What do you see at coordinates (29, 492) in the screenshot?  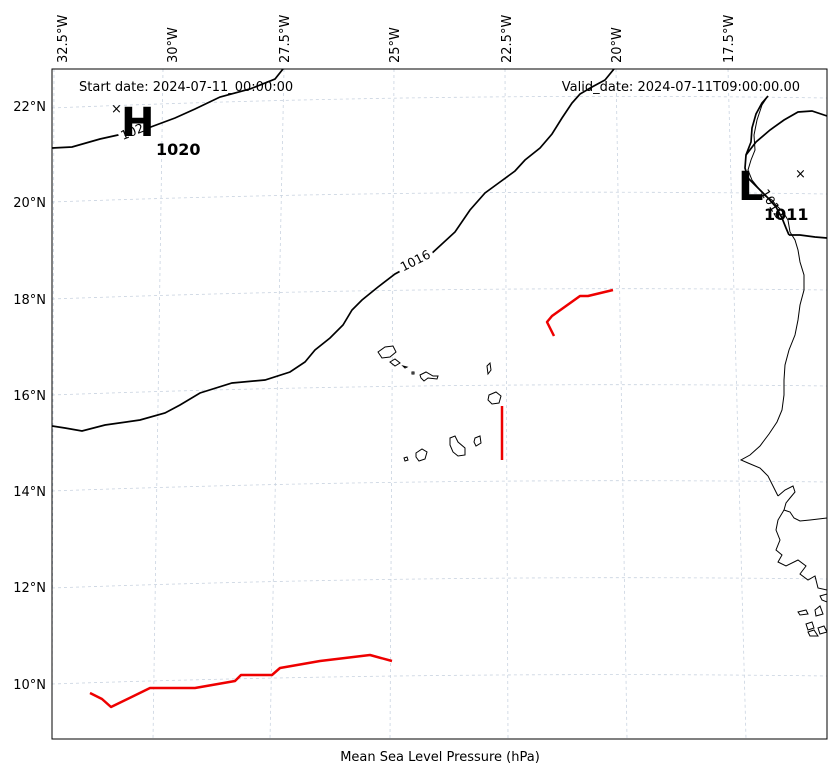 I see `lat-label-14n: 14°N` at bounding box center [29, 492].